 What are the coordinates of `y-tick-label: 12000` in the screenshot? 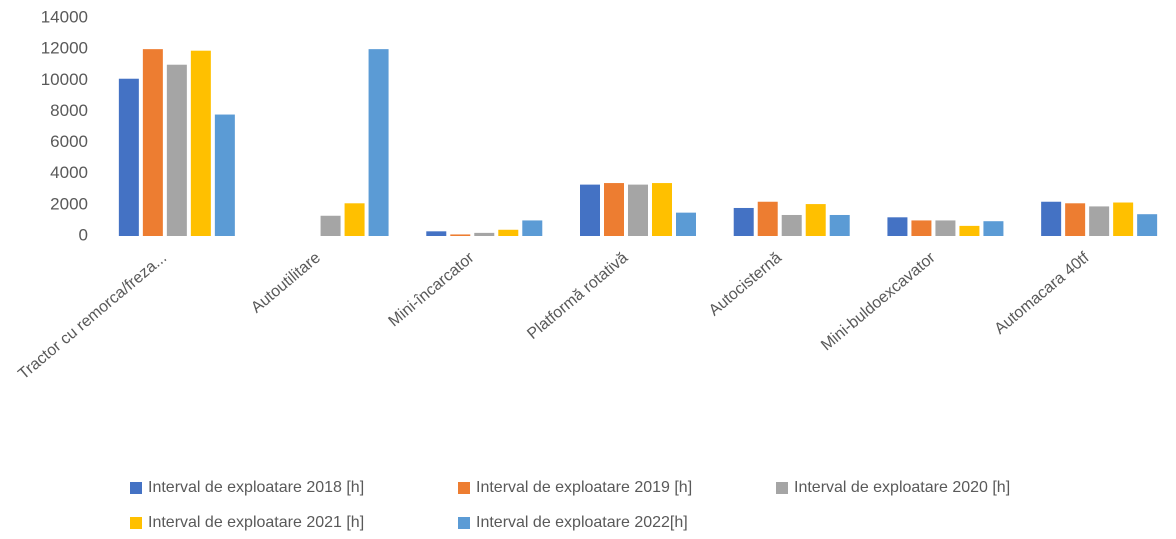 It's located at (64, 48).